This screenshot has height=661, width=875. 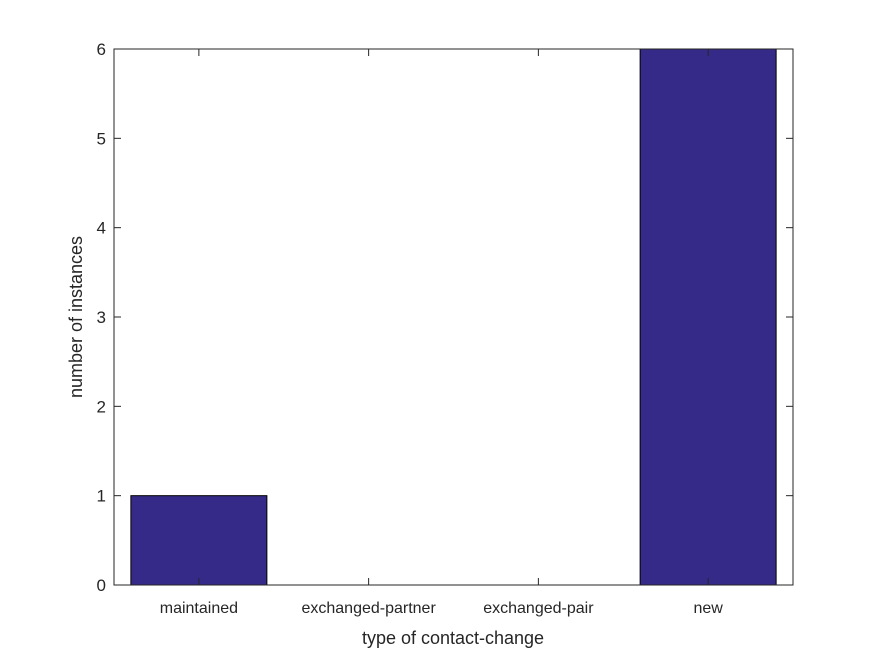 I want to click on y-tick-label: 0, so click(x=101, y=585).